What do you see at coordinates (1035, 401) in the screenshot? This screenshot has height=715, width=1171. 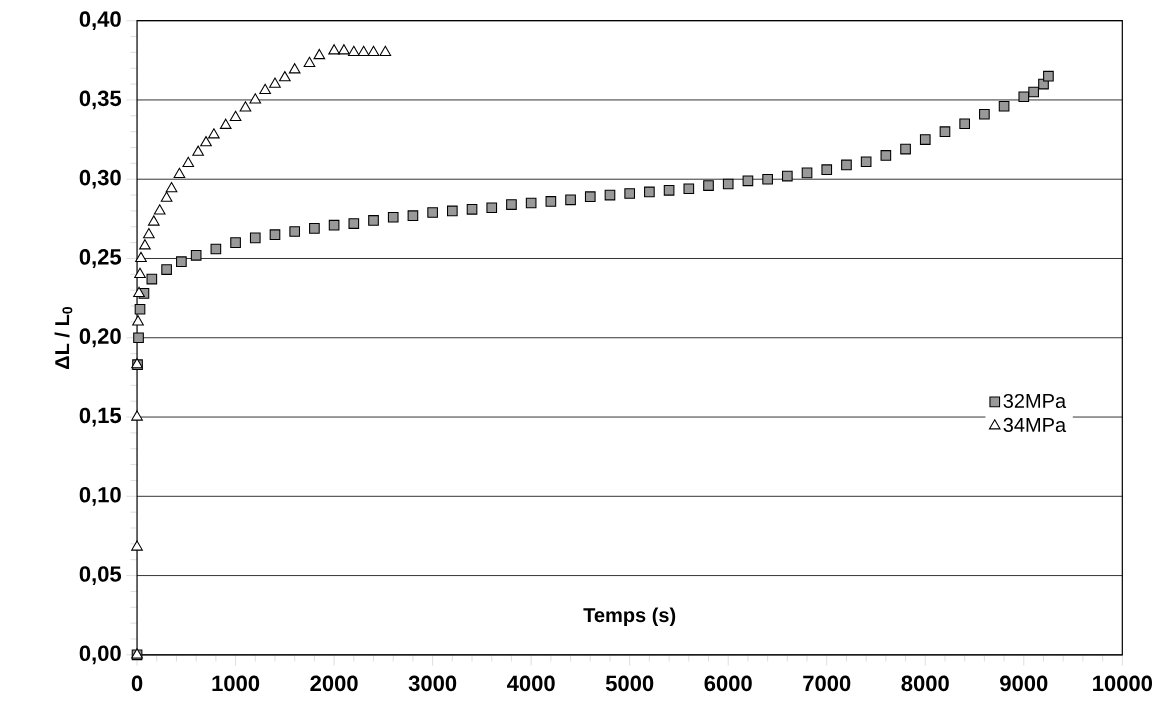 I see `legend-label: 32MPa` at bounding box center [1035, 401].